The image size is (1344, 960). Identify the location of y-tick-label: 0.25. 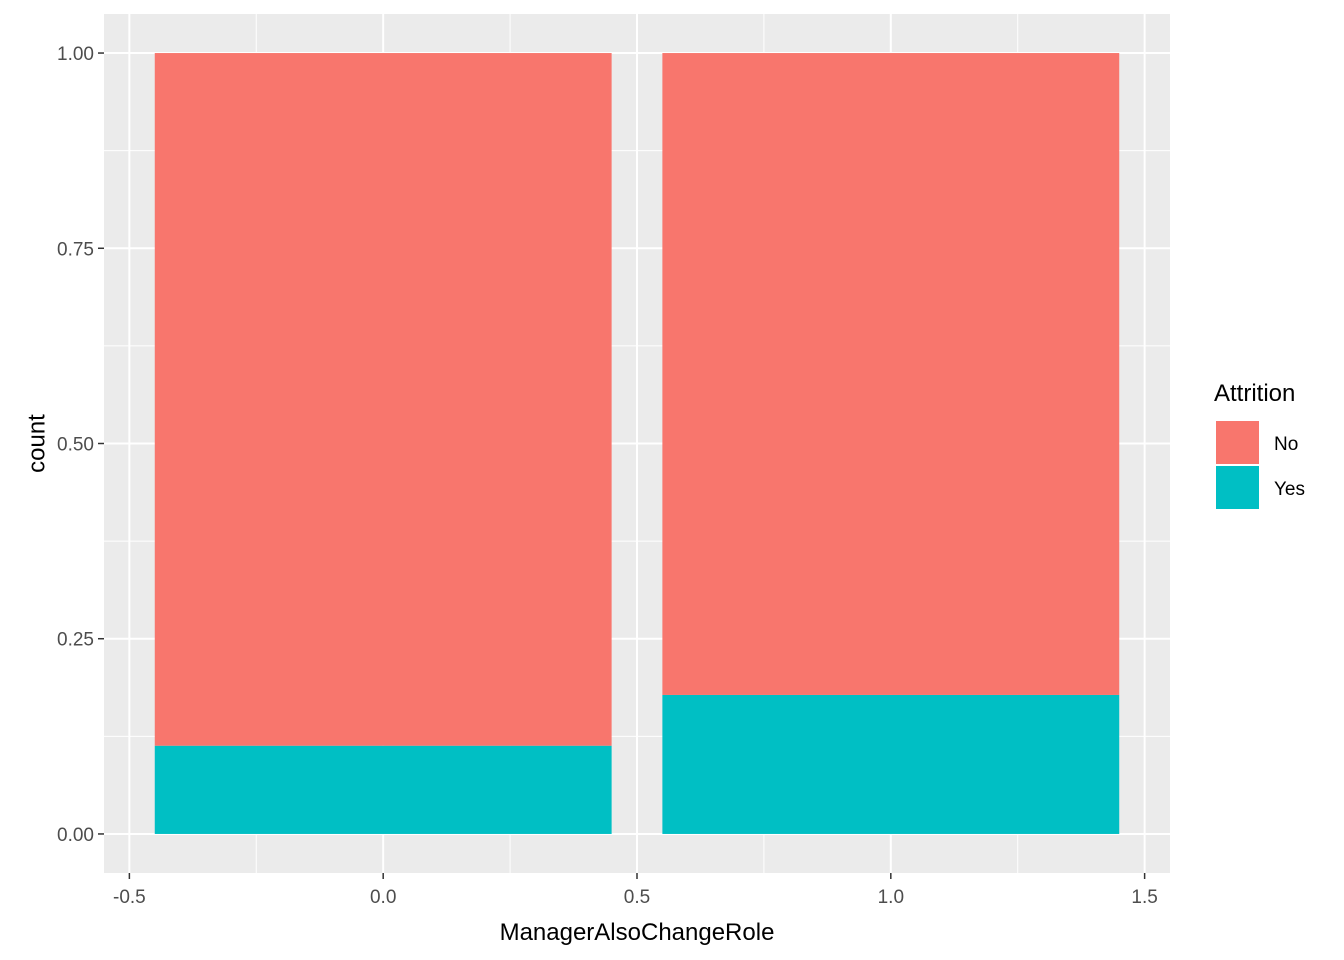
(75, 640).